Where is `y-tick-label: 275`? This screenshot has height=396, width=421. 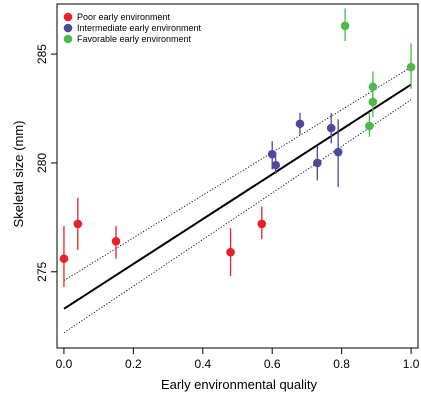 y-tick-label: 275 is located at coordinates (42, 271).